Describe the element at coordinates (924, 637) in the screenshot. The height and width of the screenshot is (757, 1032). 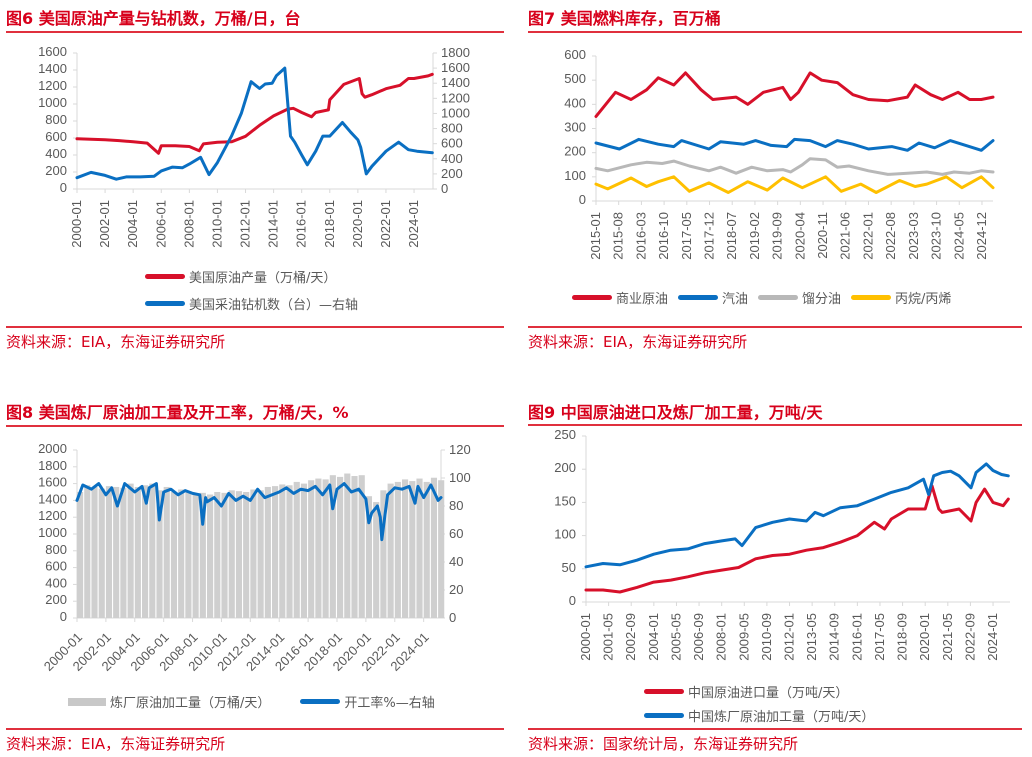
I see `x-tick-label: 2020-01` at that location.